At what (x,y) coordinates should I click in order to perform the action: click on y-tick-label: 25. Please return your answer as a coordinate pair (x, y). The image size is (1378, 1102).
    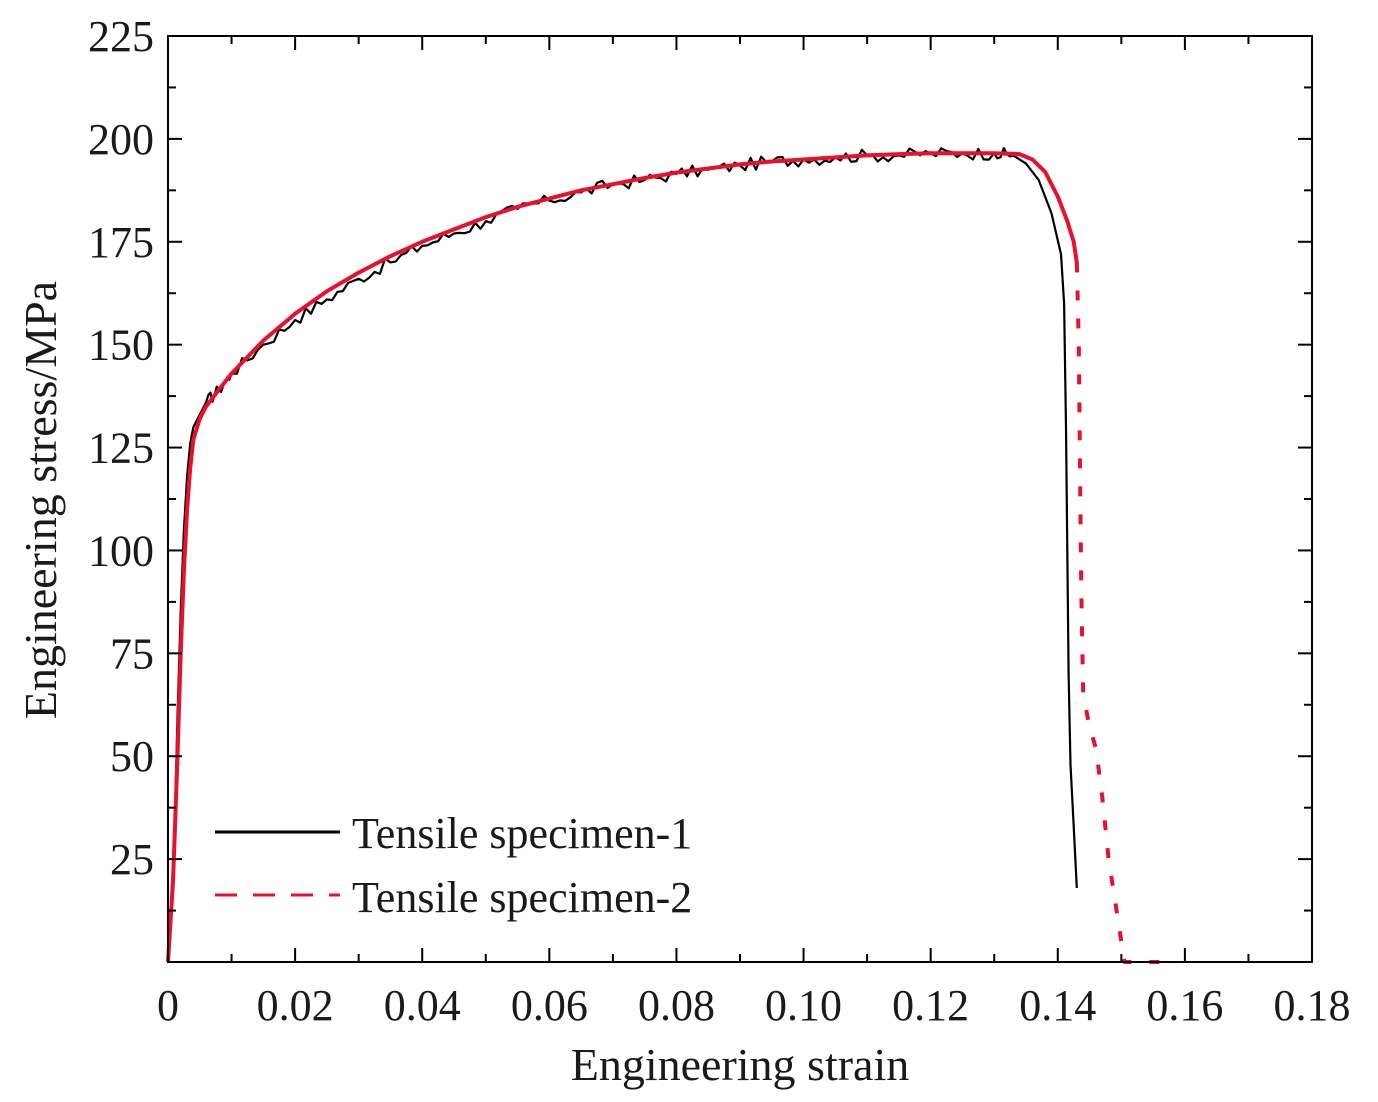
    Looking at the image, I should click on (132, 859).